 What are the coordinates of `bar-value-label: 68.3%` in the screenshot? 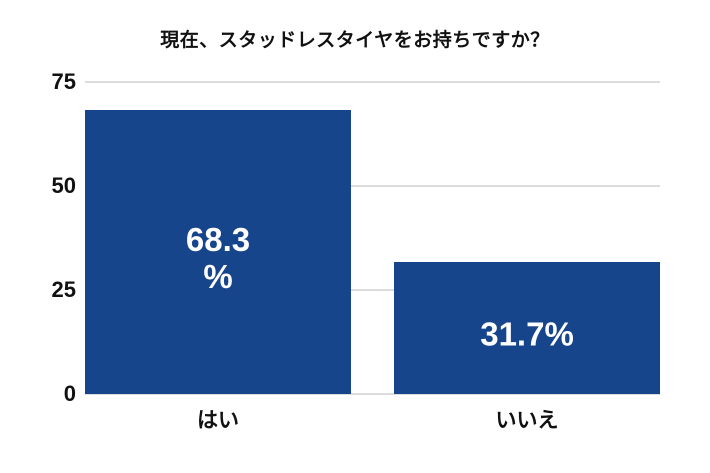 It's located at (218, 257).